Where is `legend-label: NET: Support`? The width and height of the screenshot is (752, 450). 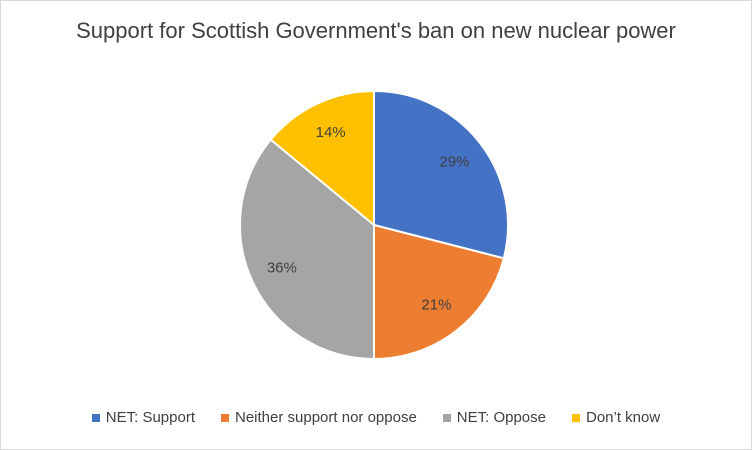 legend-label: NET: Support is located at coordinates (150, 417).